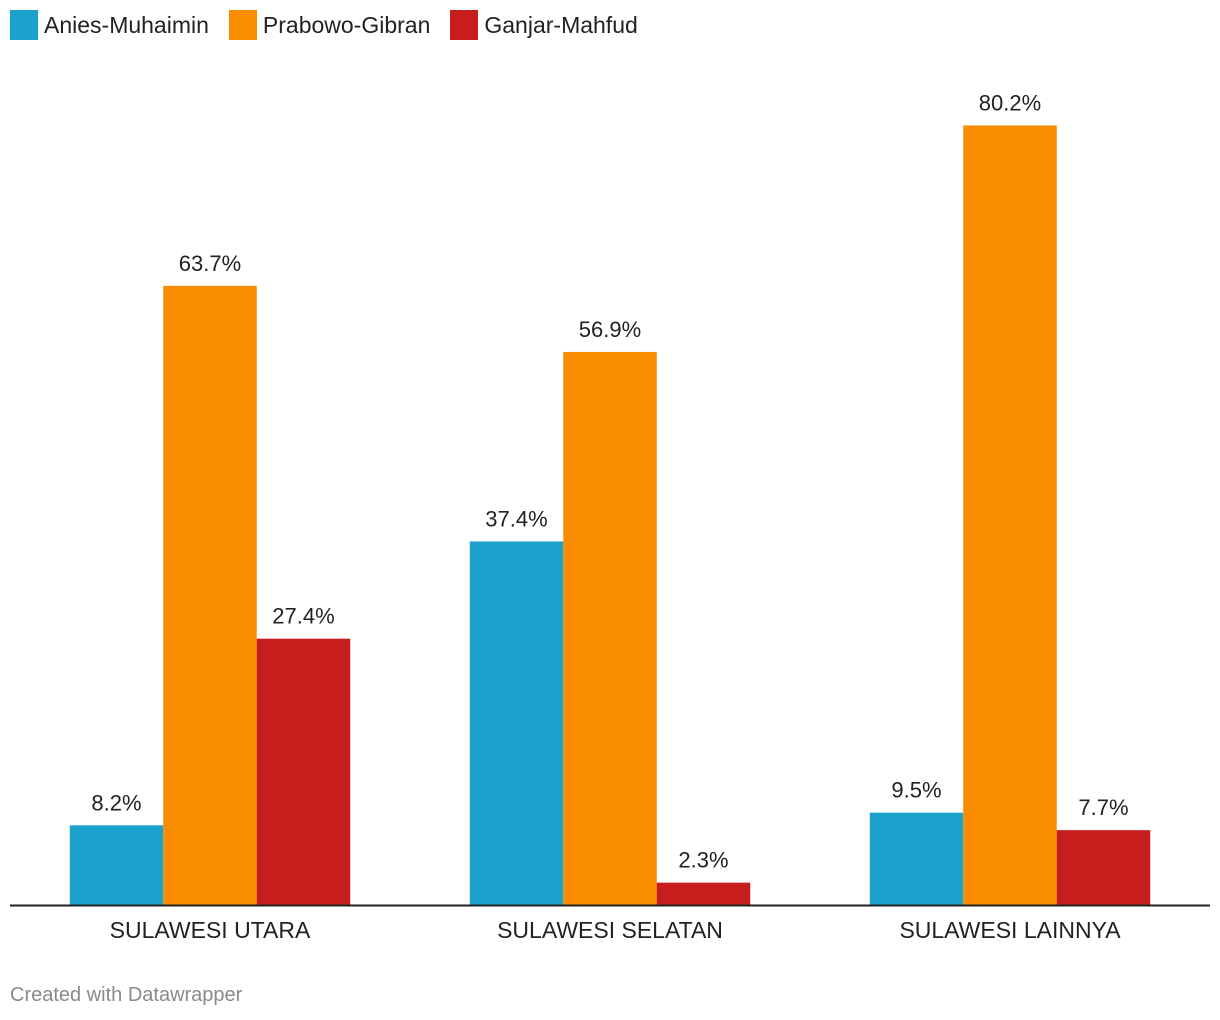  I want to click on data-label-sulawesi-lainnya-ganjar-mahfud: 7.7%, so click(1103, 807).